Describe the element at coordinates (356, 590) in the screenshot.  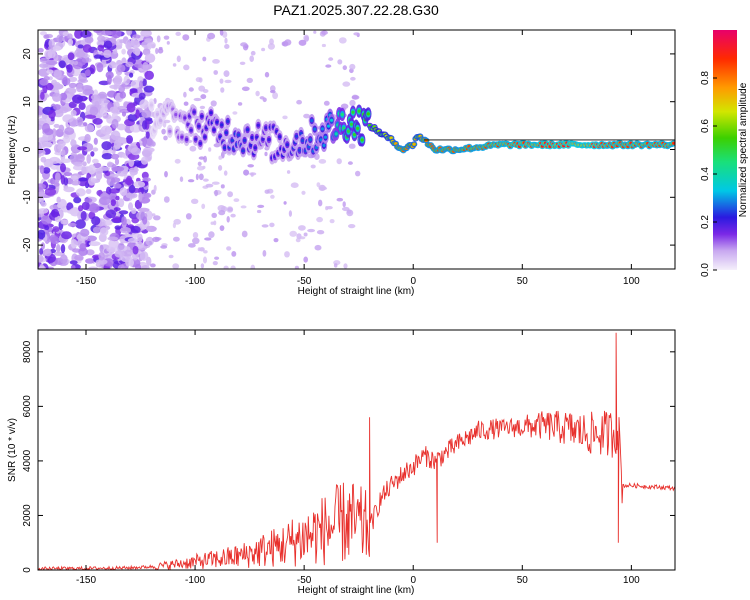
I see `snr-xlabel: Height of straight line (km)` at that location.